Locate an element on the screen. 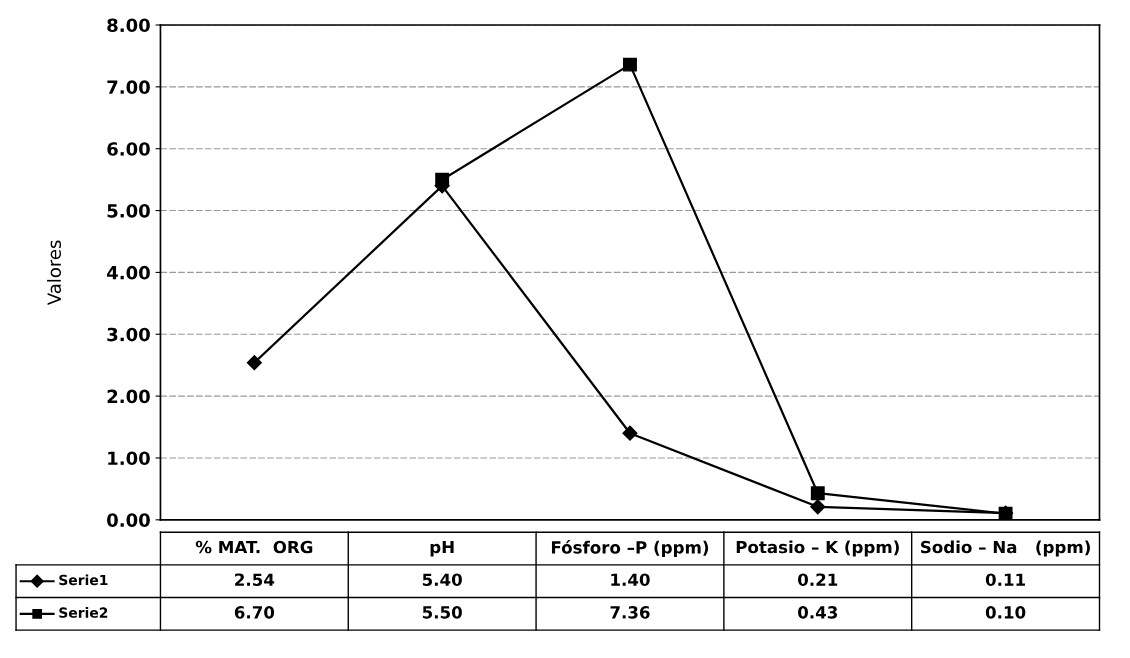 This screenshot has height=658, width=1130. x-tick-label: Sodio – Na (ppm) is located at coordinates (1005, 548).